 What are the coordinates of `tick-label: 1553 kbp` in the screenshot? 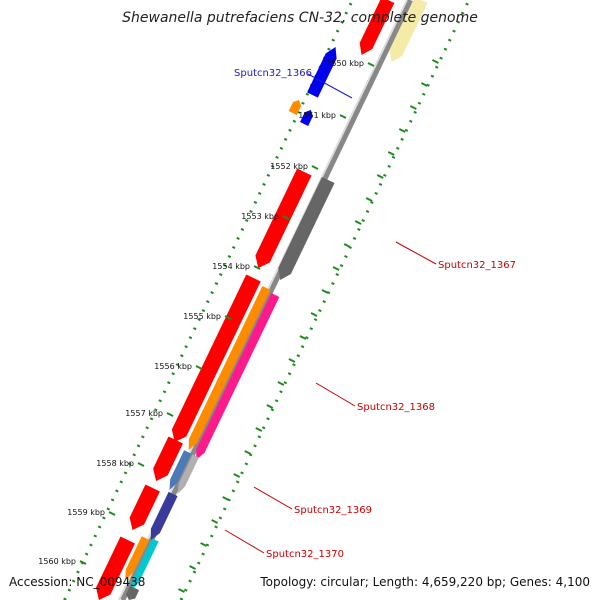 It's located at (260, 216).